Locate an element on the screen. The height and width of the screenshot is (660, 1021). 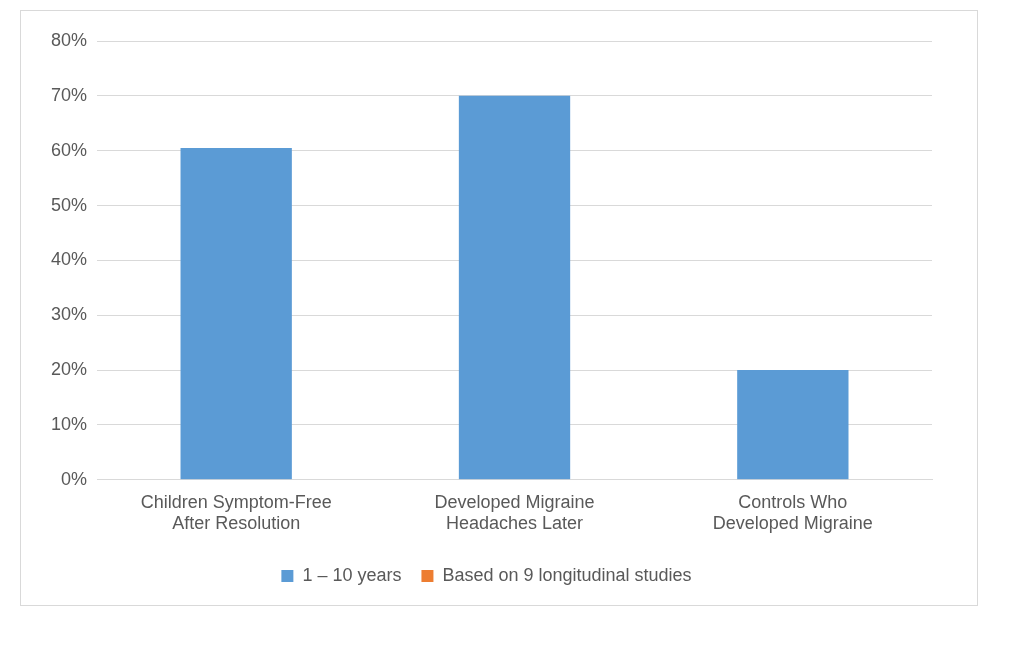
x-tick-label: Developed Migraine Headaches Later is located at coordinates (514, 512).